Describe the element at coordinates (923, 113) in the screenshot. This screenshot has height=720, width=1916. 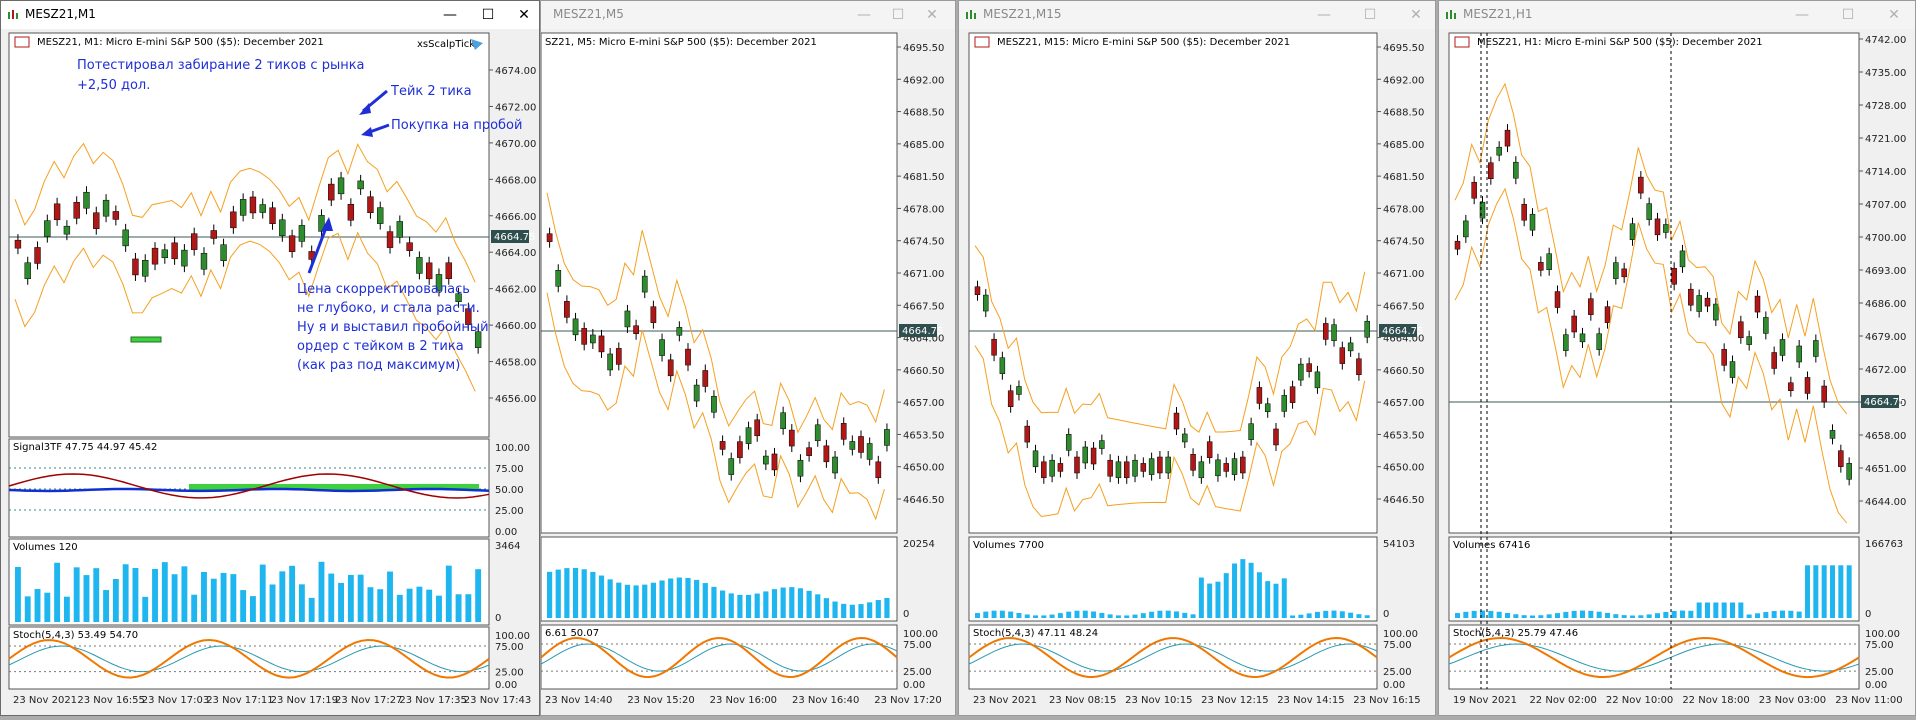
I see `price-tick-label: 4688.50` at that location.